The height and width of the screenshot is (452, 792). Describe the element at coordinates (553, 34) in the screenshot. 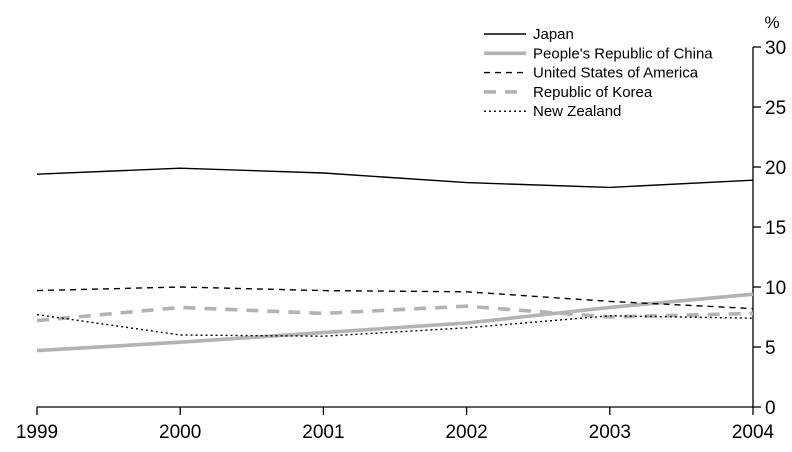

I see `legend-label: Japan` at that location.